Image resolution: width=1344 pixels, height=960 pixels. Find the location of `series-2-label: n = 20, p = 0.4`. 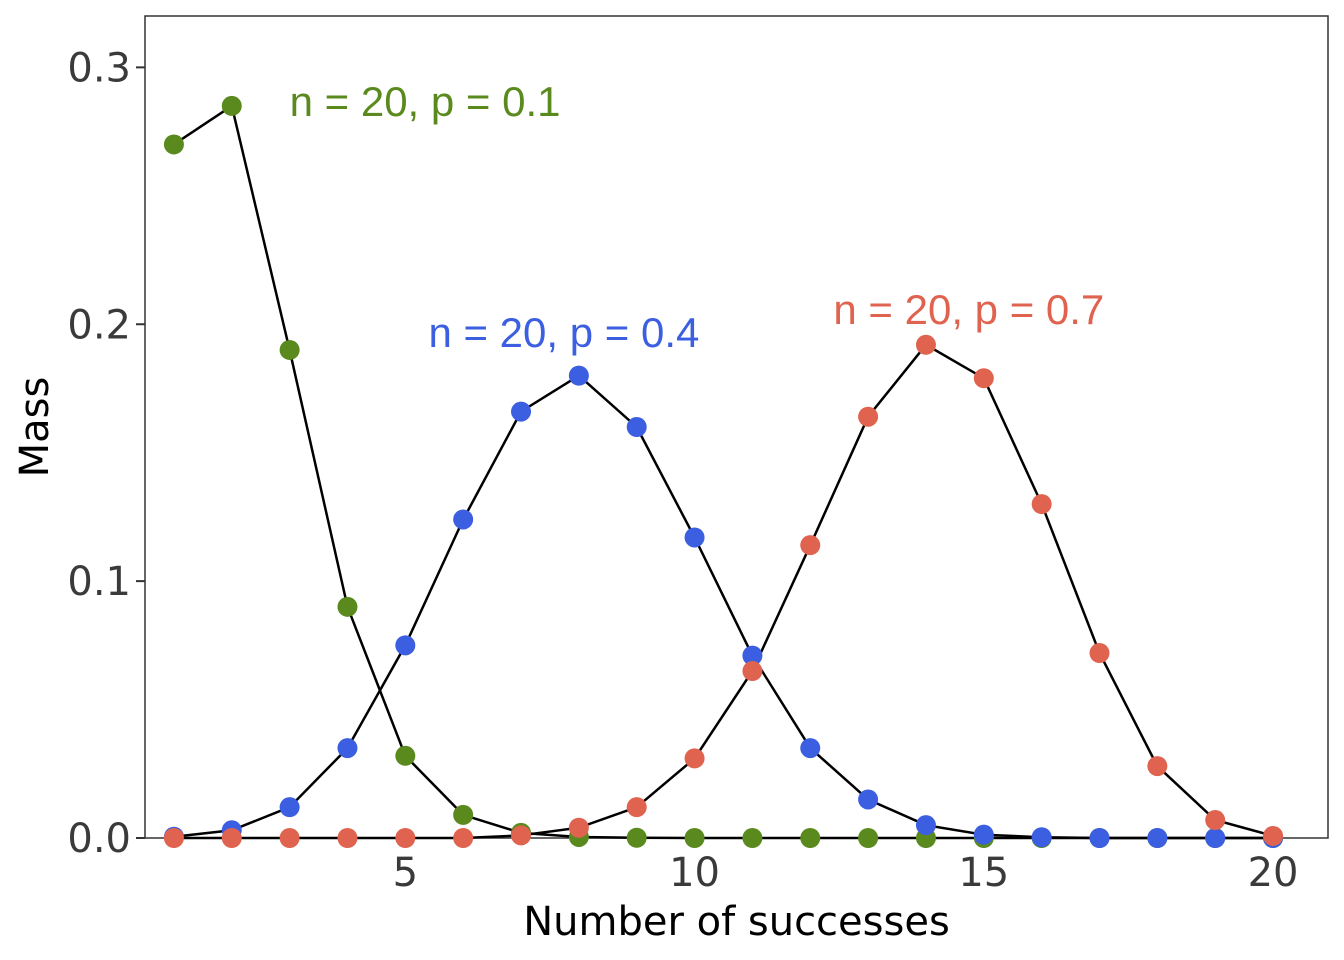

series-2-label: n = 20, p = 0.4 is located at coordinates (563, 332).